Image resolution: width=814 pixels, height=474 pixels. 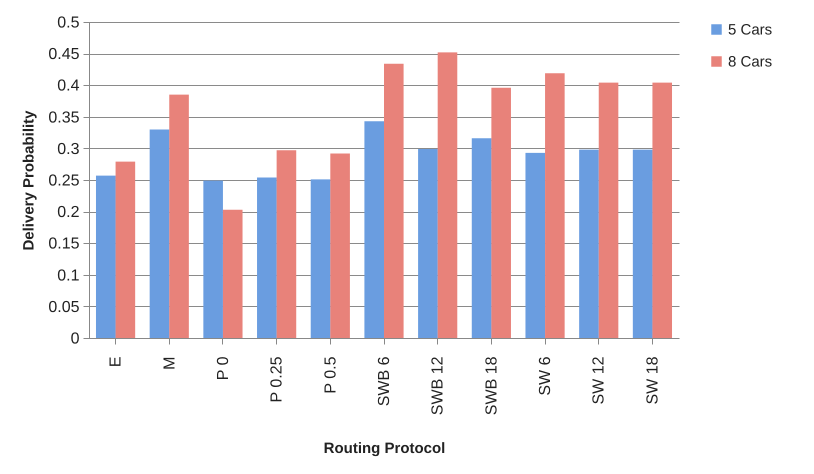 What do you see at coordinates (545, 376) in the screenshot?
I see `x-tick-label: SW 6` at bounding box center [545, 376].